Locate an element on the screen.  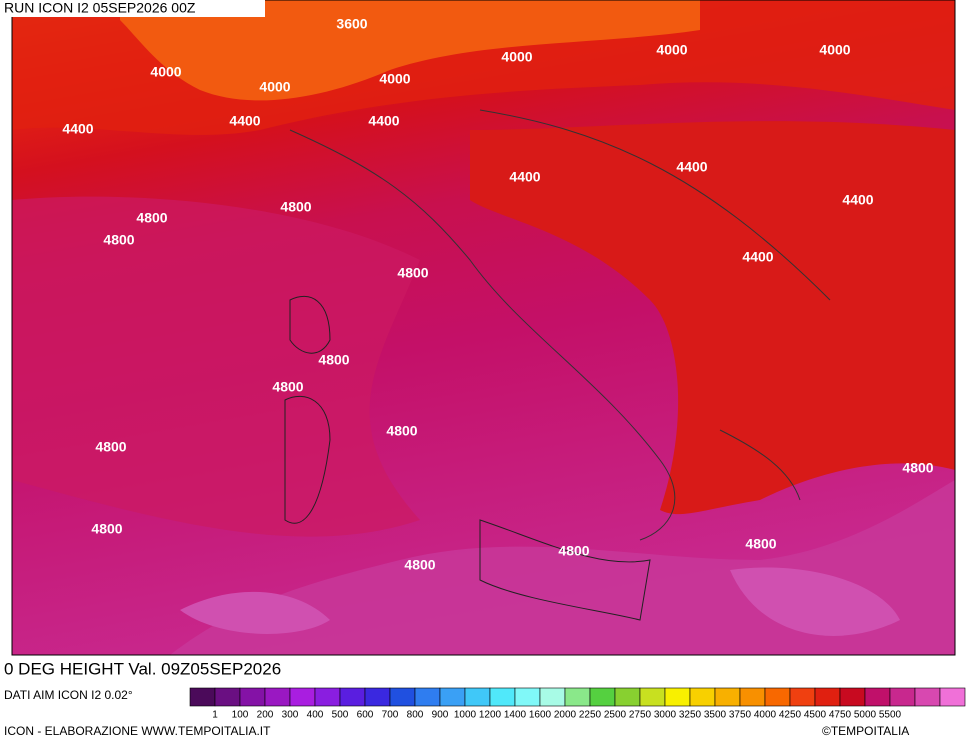
credit-label: ICON - ELABORAZIONE WWW.TEMPOITALIA.IT is located at coordinates (137, 731).